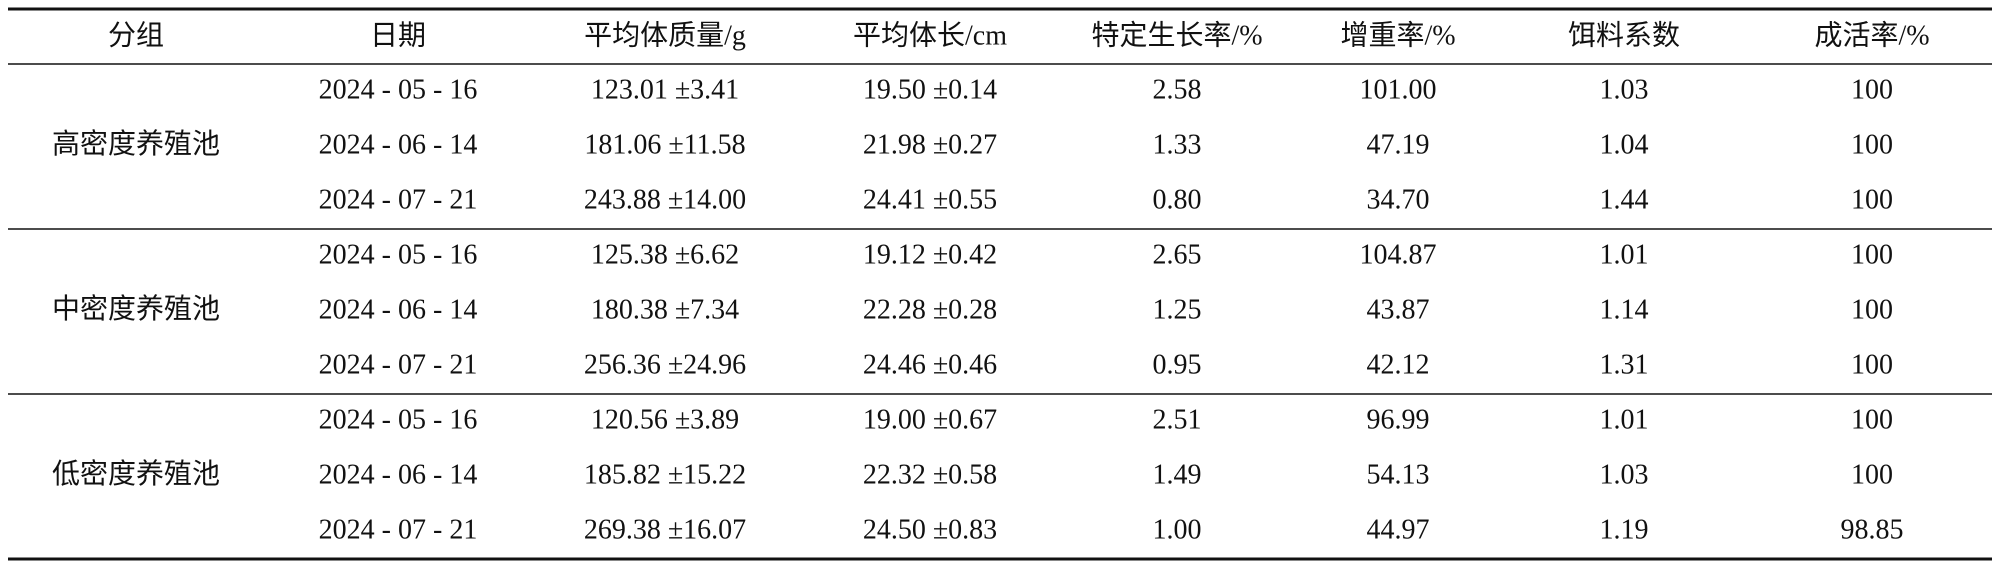  I want to click on cell: 125.38 ±6.62, so click(665, 254).